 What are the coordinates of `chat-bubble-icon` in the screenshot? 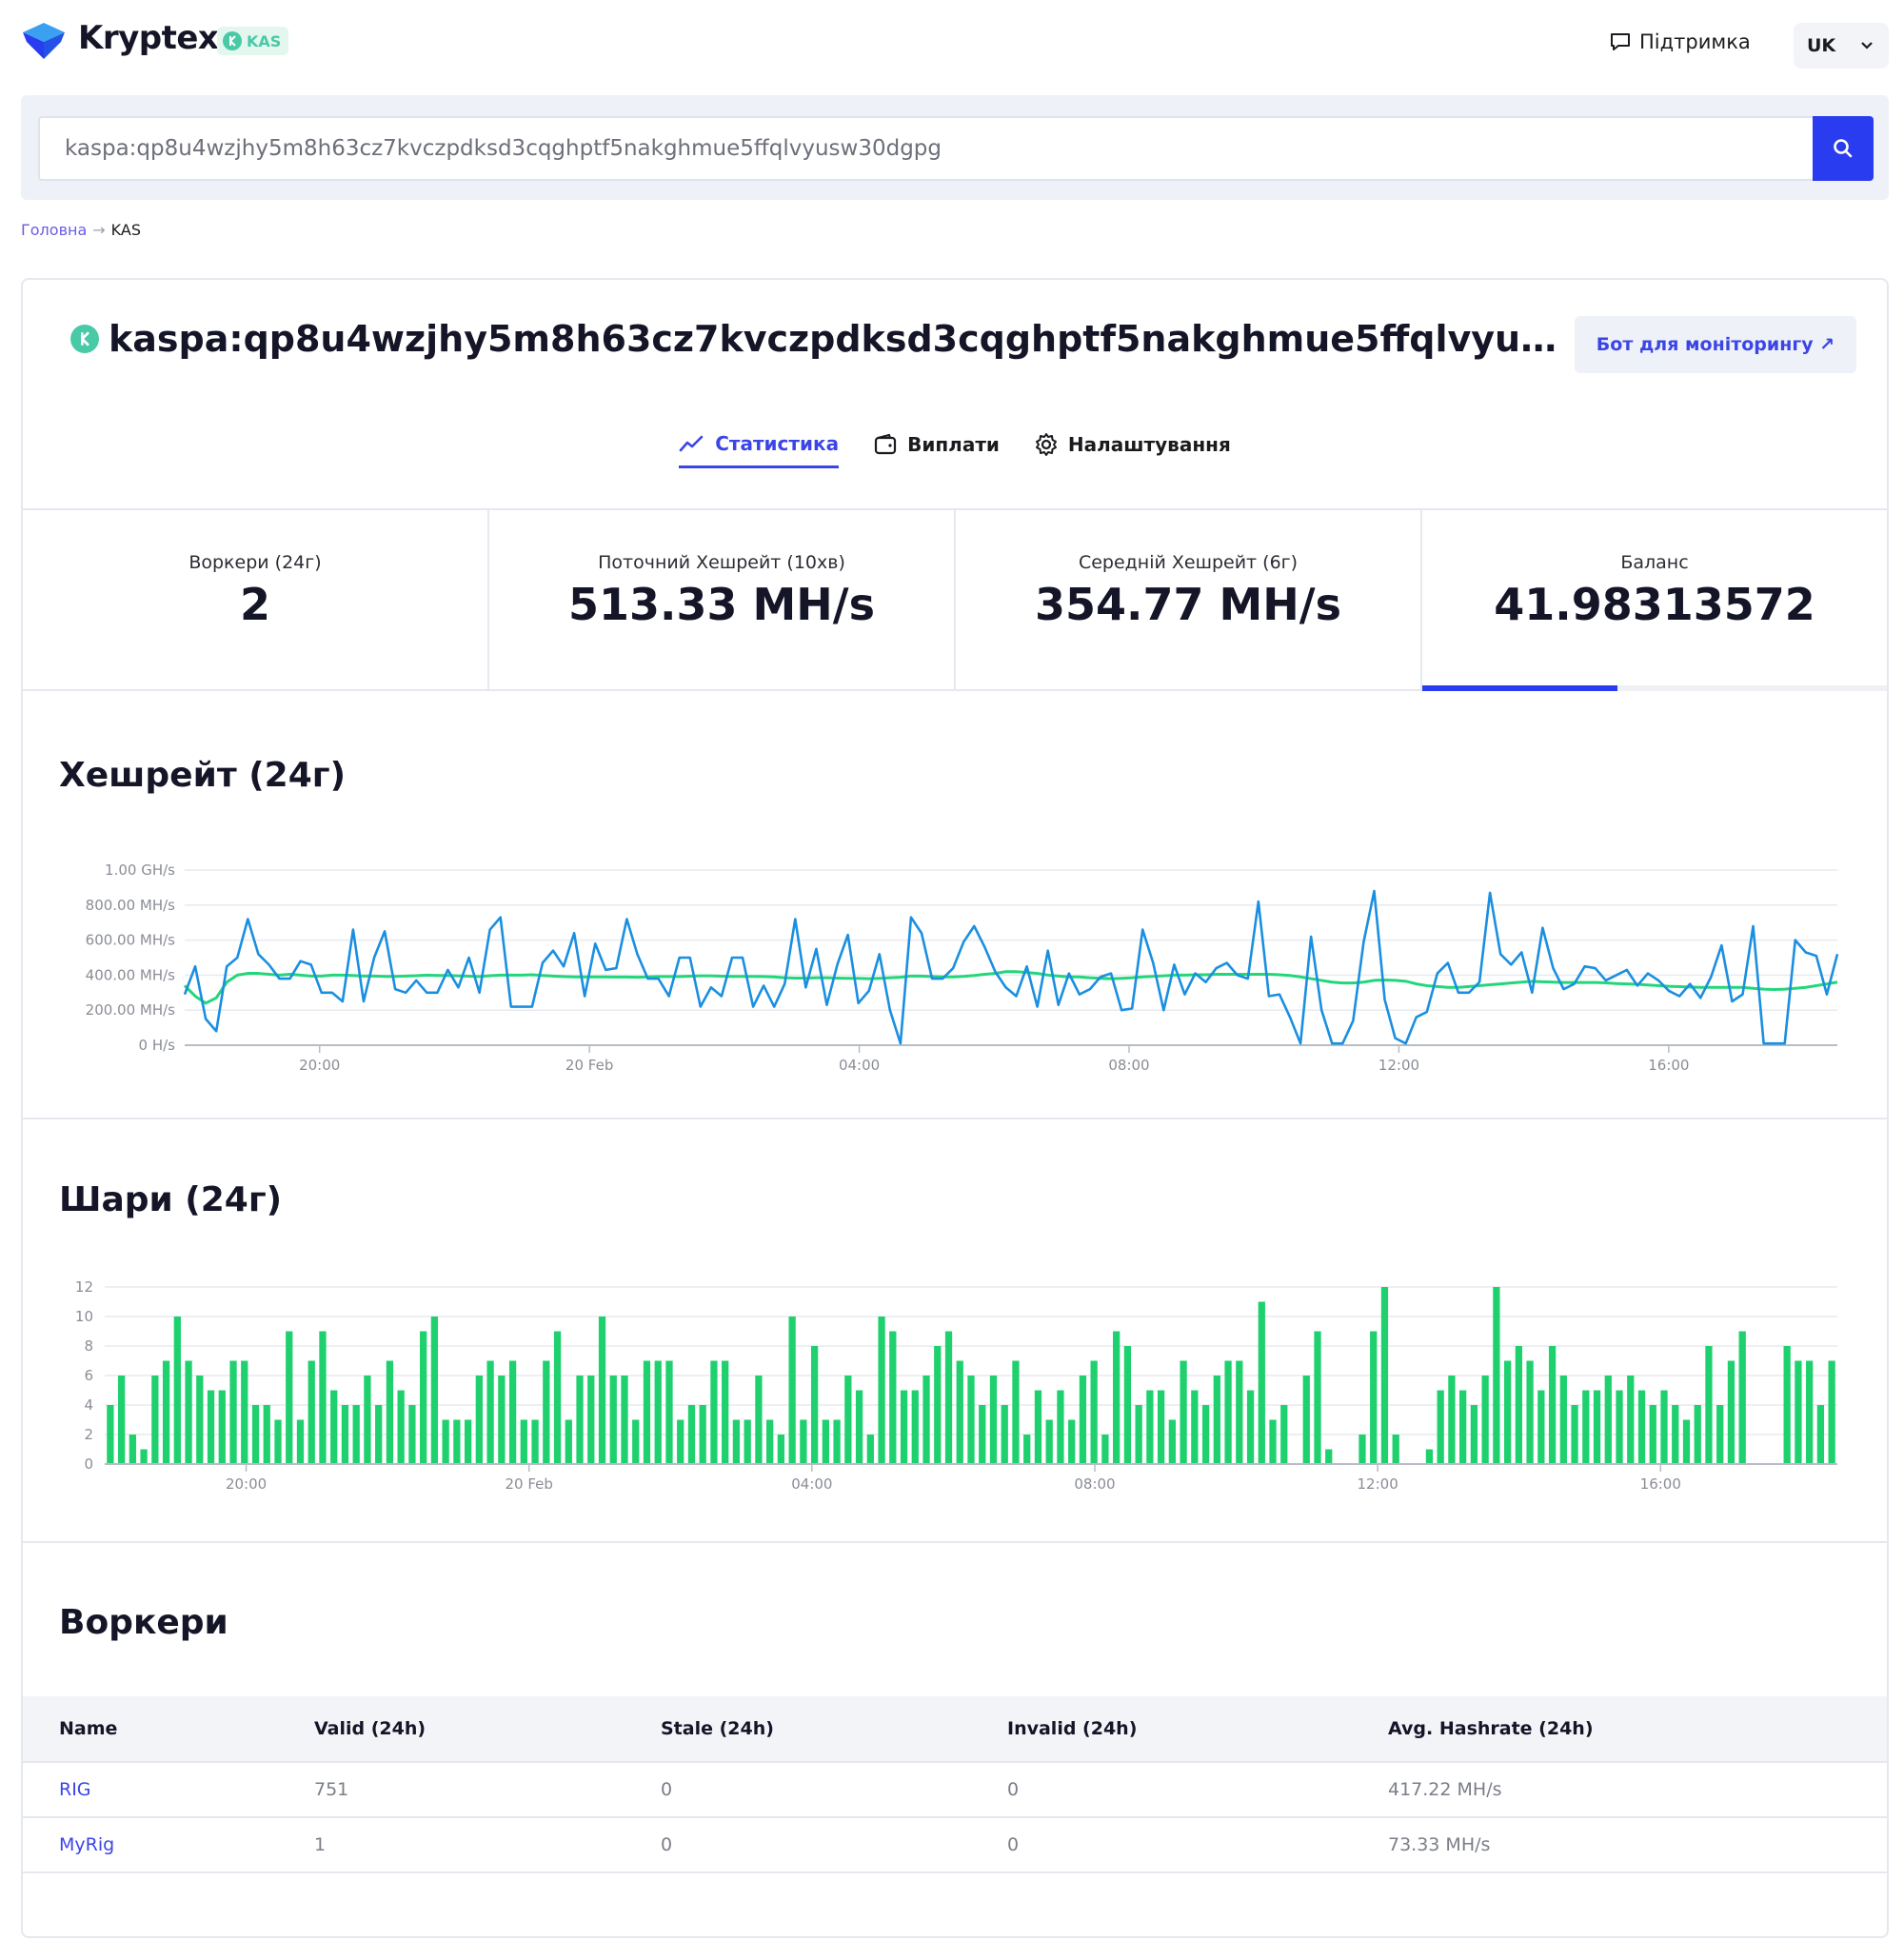 It's located at (1620, 41).